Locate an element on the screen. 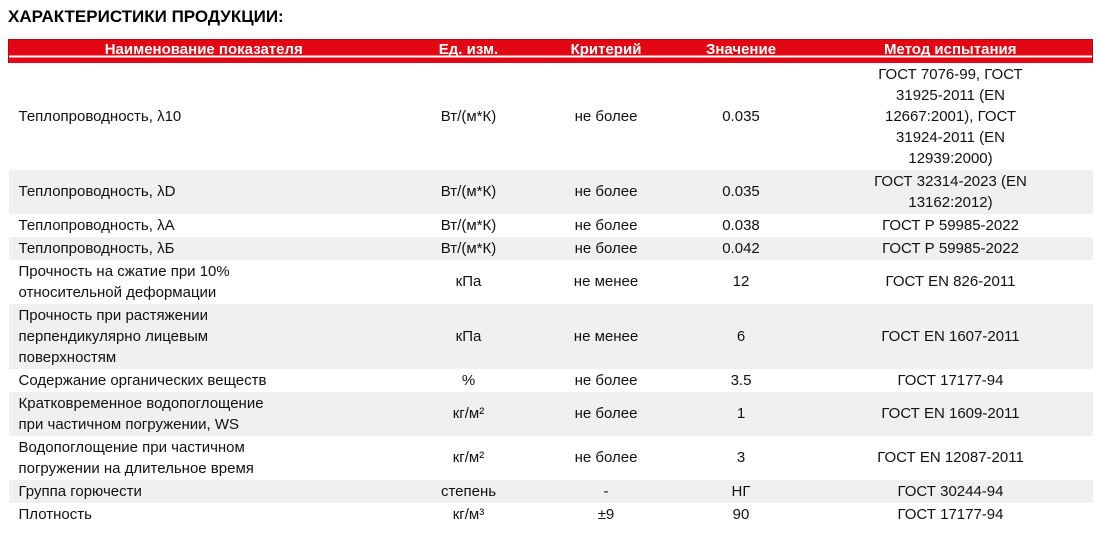 The height and width of the screenshot is (534, 1100). cell-value: 3 is located at coordinates (741, 457).